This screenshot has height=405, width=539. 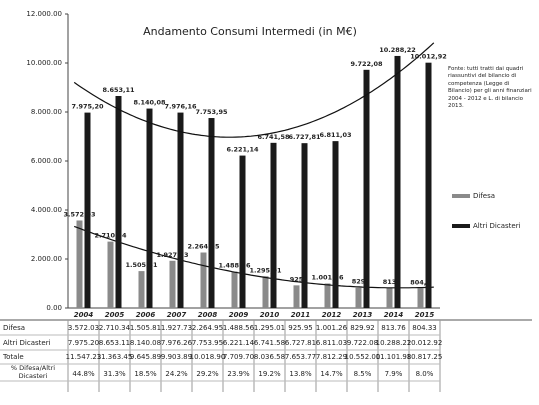 What do you see at coordinates (425, 315) in the screenshot?
I see `x-tick-label: 2015` at bounding box center [425, 315].